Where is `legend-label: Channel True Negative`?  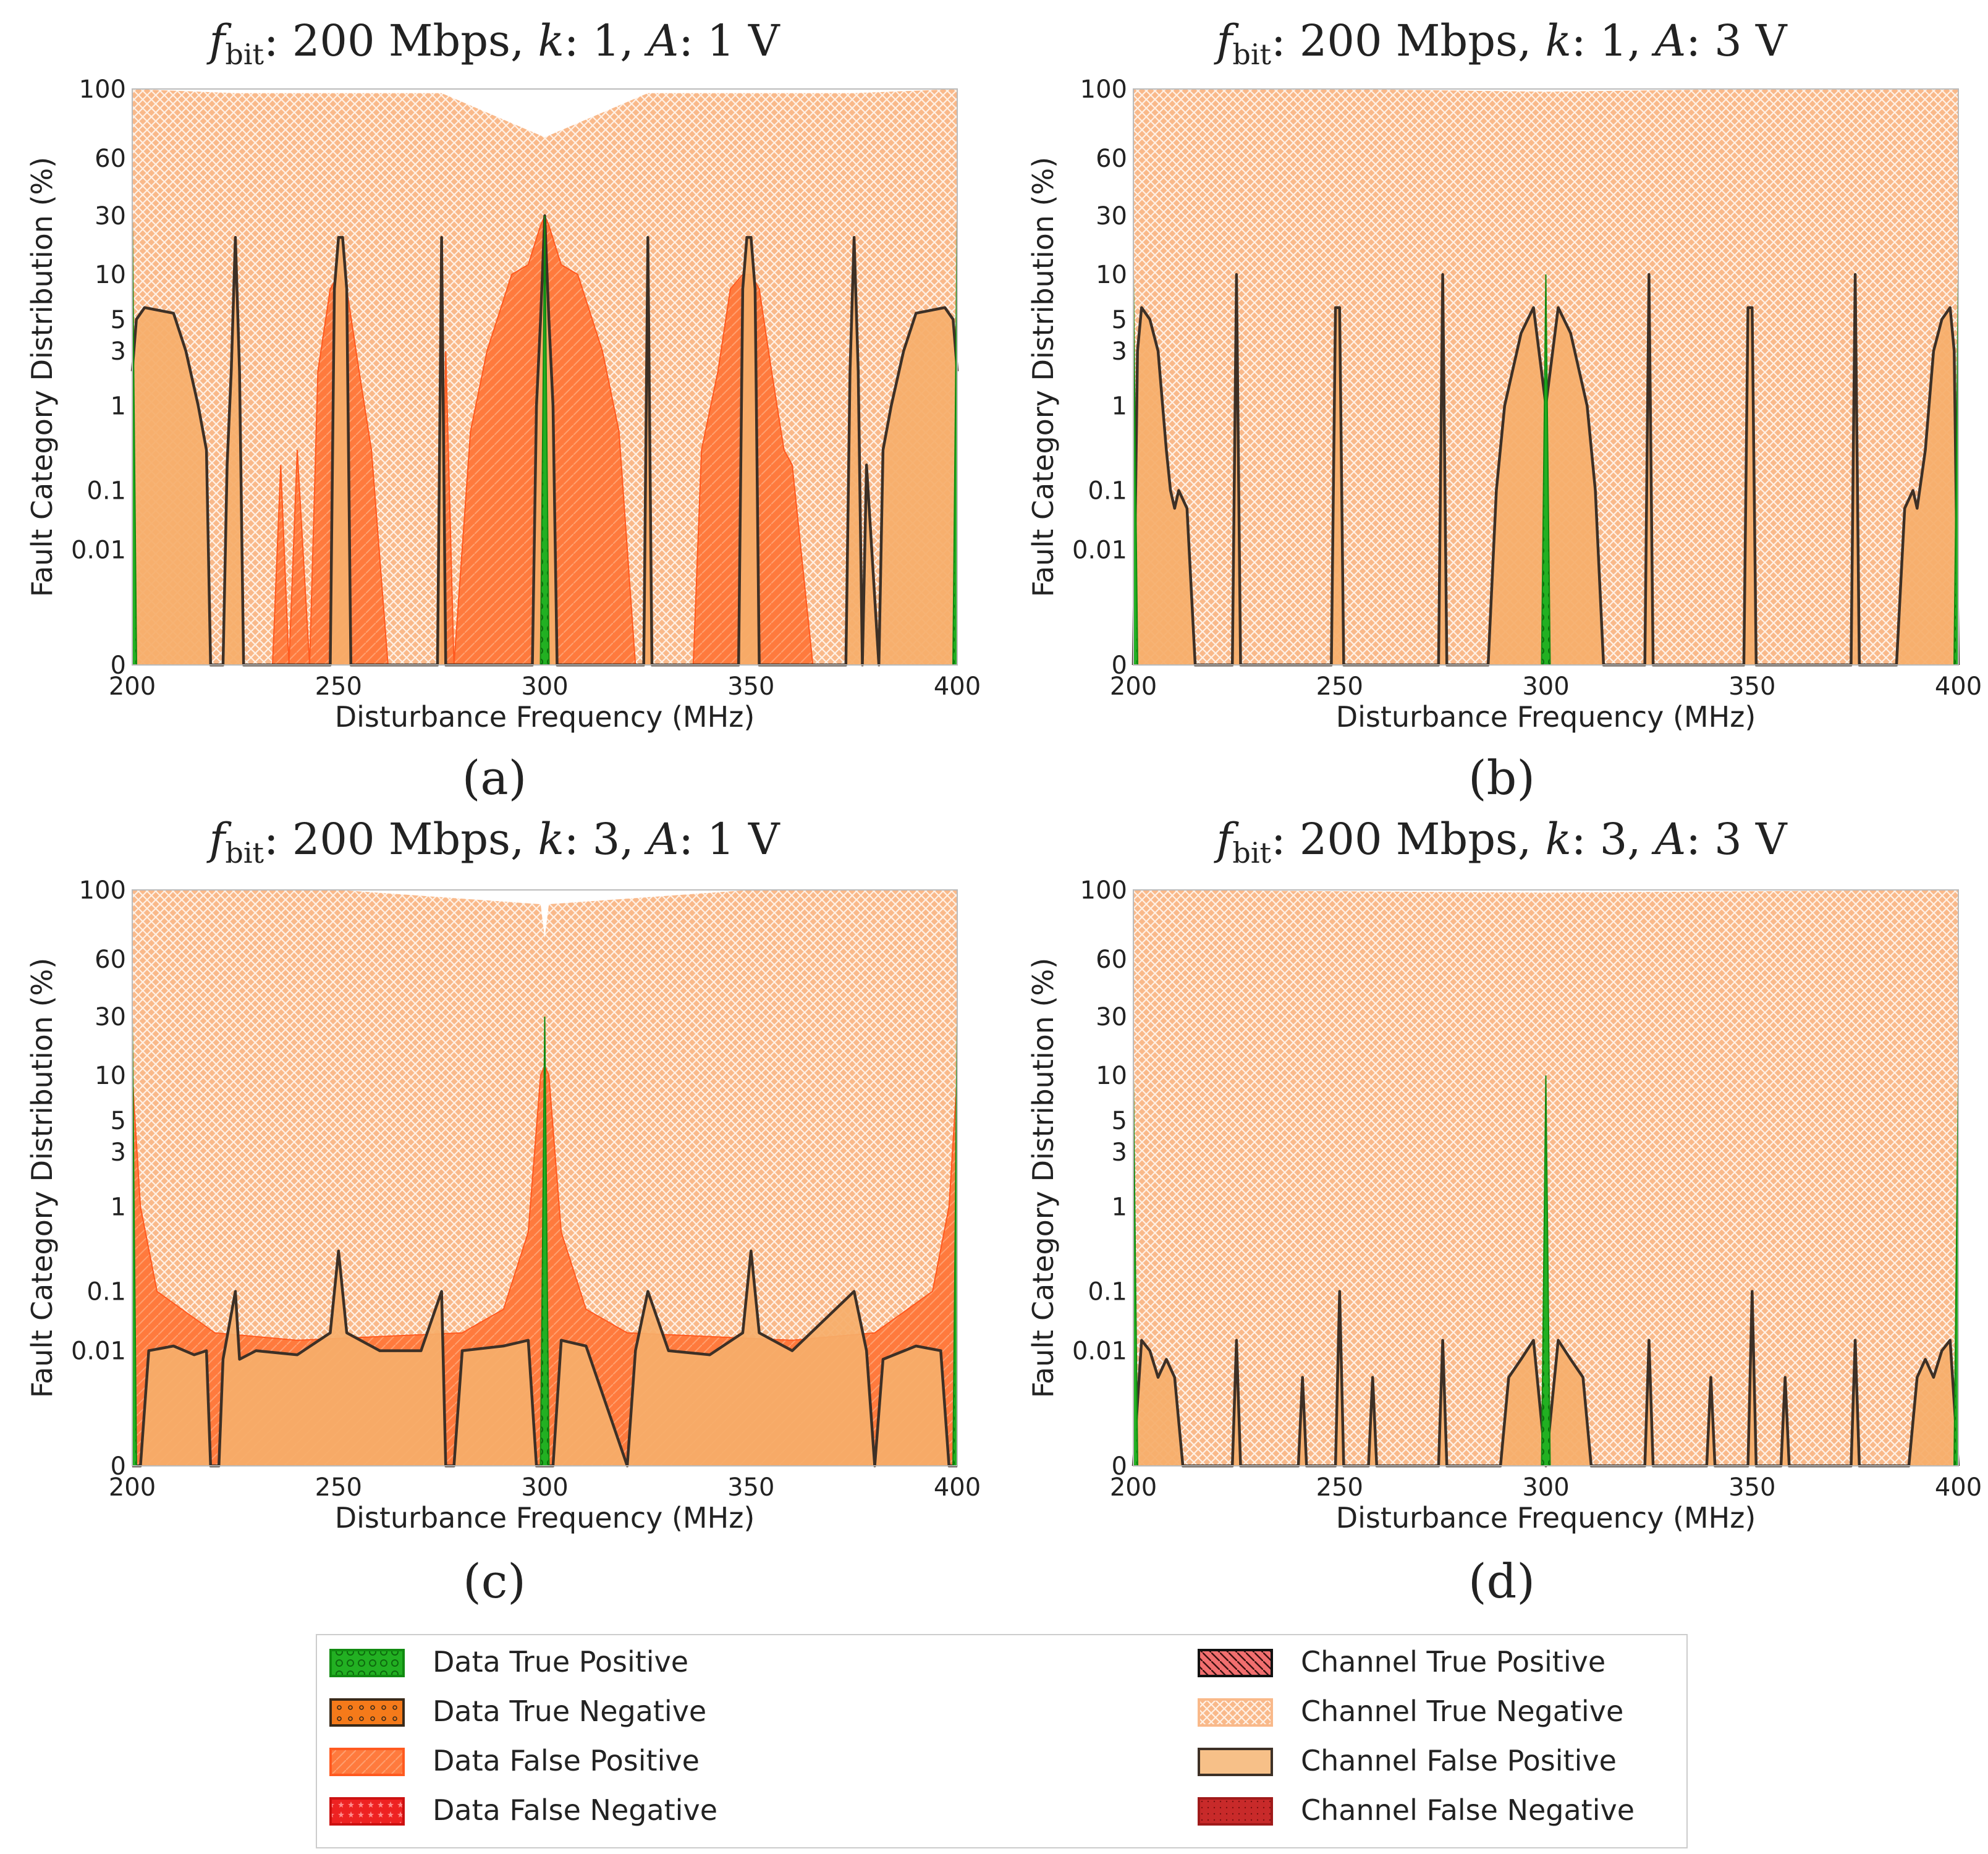
legend-label: Channel True Negative is located at coordinates (1462, 1711).